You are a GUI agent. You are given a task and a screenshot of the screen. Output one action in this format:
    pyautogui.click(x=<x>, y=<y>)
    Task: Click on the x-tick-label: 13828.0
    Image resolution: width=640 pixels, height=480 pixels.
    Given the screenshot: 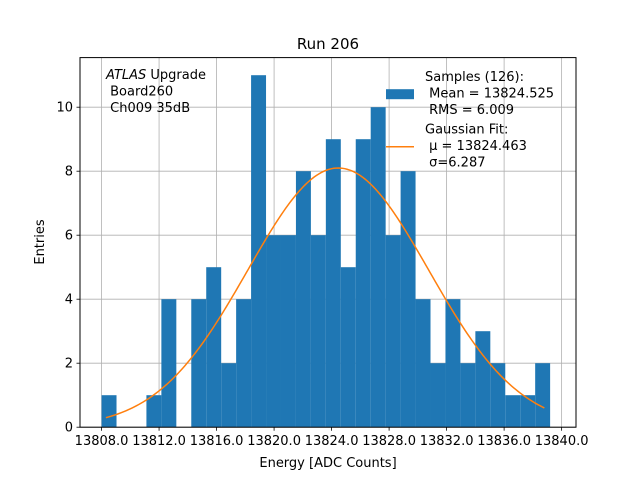 What is the action you would take?
    pyautogui.click(x=389, y=441)
    